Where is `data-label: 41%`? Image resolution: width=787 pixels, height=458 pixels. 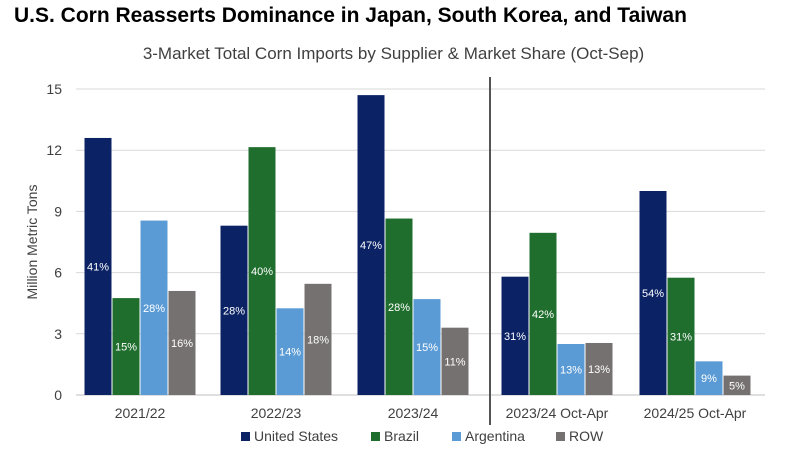 data-label: 41% is located at coordinates (98, 267).